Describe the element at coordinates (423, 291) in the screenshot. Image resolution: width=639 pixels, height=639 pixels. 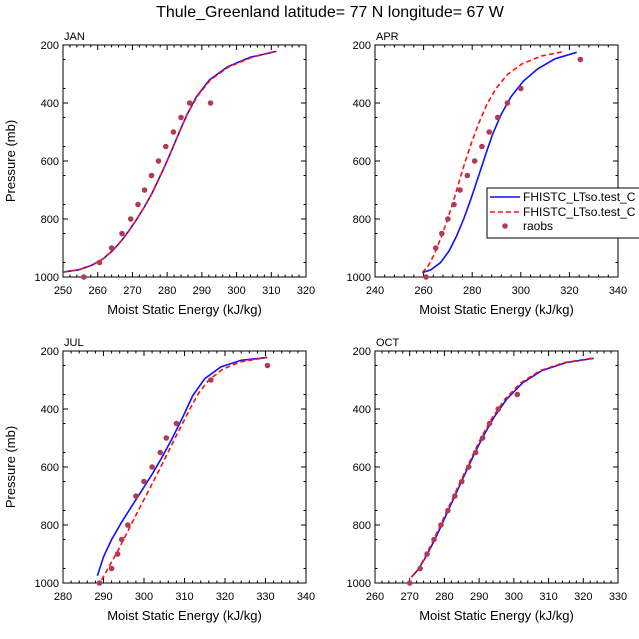
I see `panel-apr-xtick-label: 260` at that location.